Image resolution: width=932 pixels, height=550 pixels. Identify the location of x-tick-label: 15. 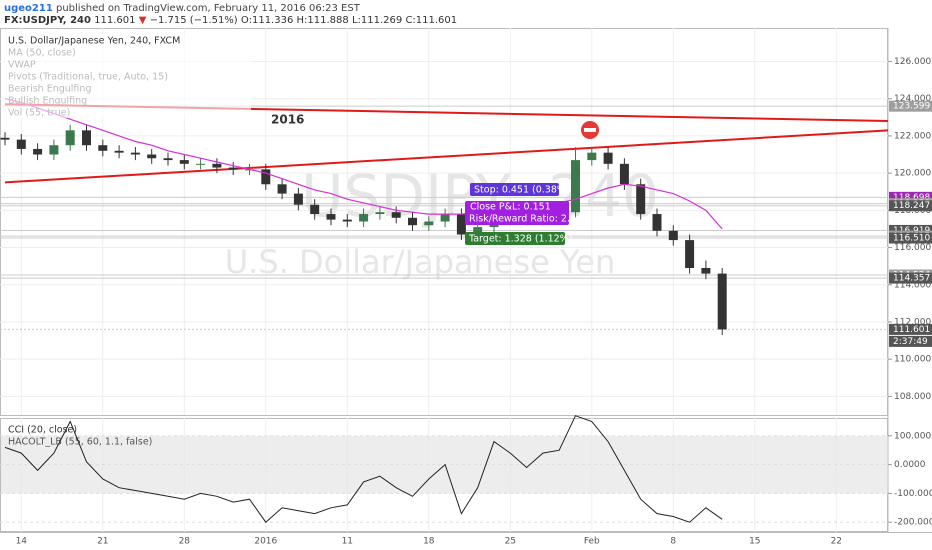
(754, 542).